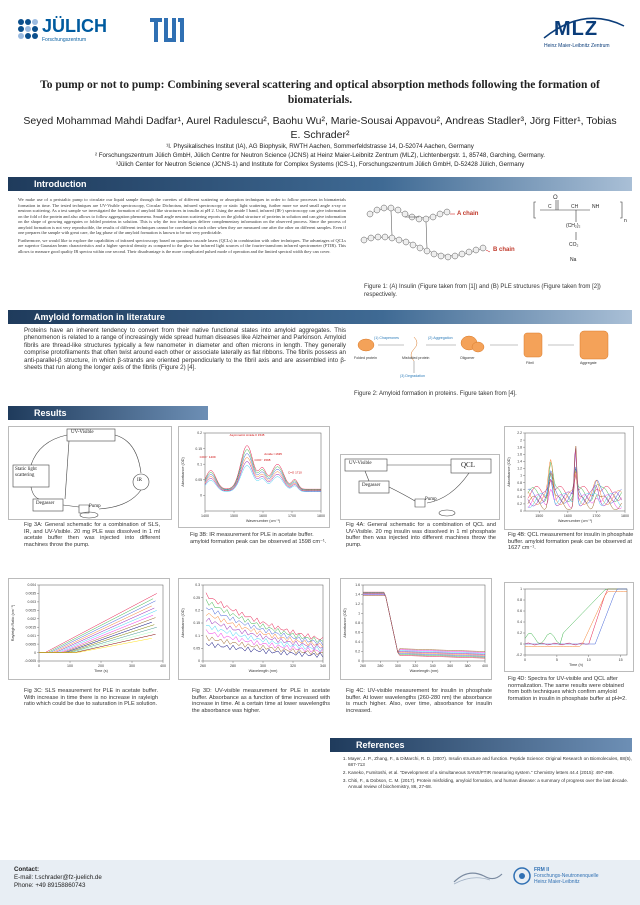 The height and width of the screenshot is (905, 640). What do you see at coordinates (420, 487) in the screenshot?
I see `schematic-4a: UV-Visible QCL Degasser Pump` at bounding box center [420, 487].